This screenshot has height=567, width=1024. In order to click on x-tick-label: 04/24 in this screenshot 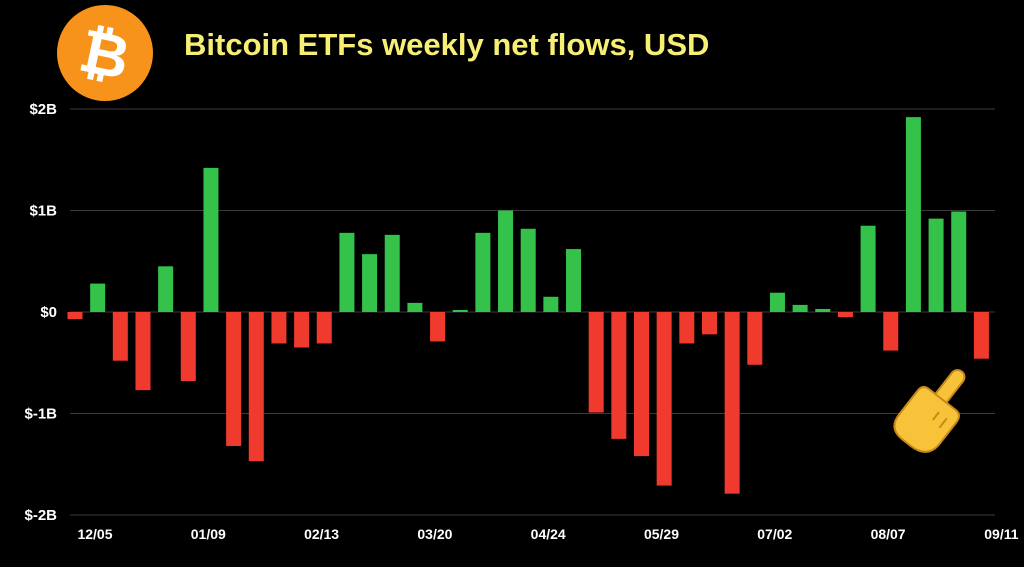, I will do `click(548, 534)`.